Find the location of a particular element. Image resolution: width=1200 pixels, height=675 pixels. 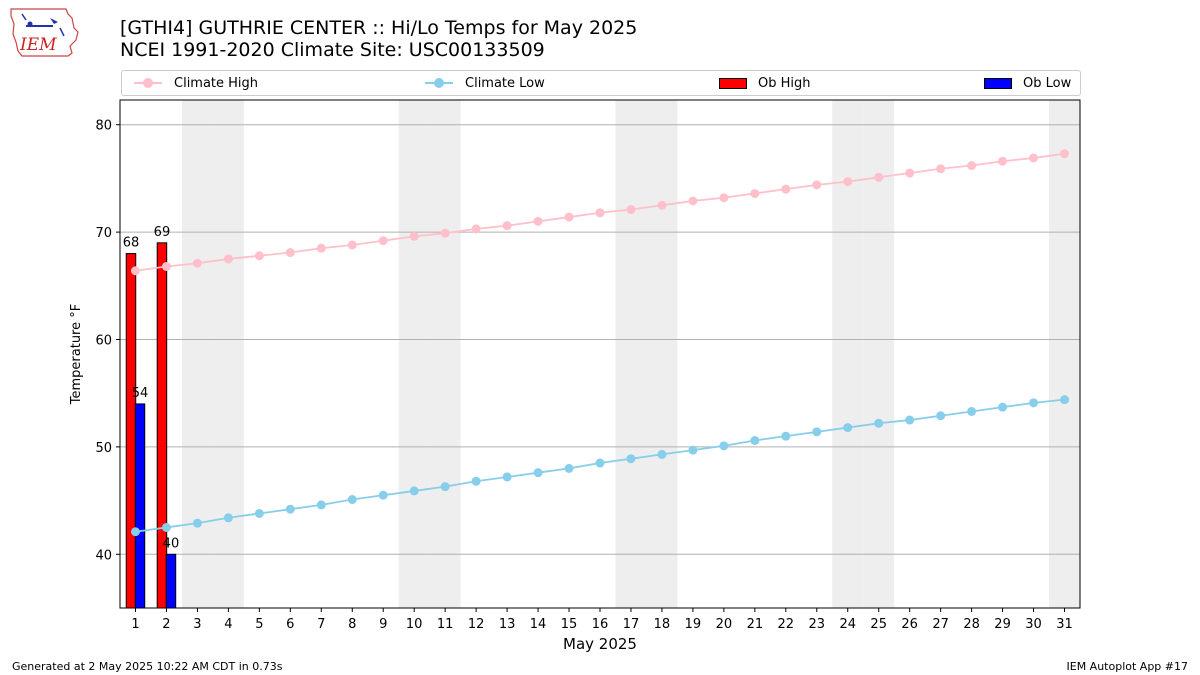

y-axis-label: Temperature °F is located at coordinates (76, 354).